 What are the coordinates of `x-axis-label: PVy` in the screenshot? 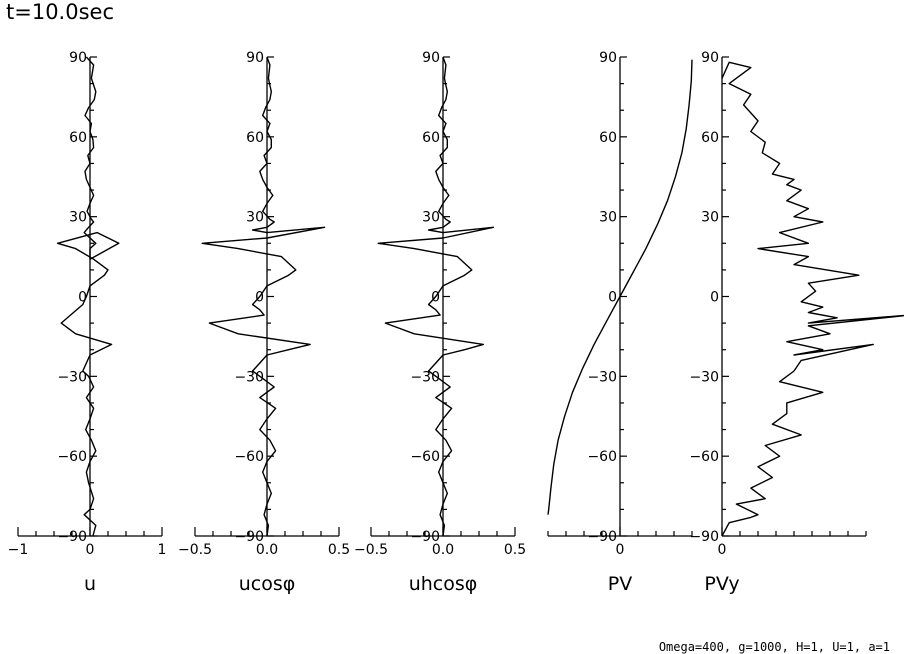 It's located at (721, 584).